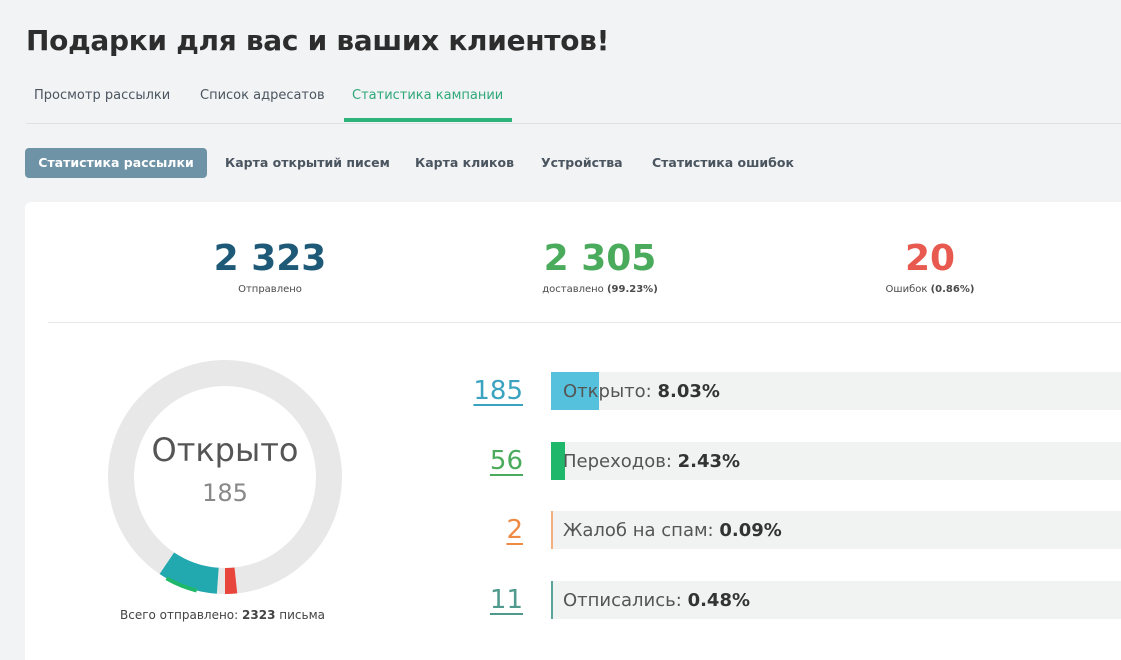 The image size is (1121, 660). I want to click on metric-clicks-bar: Переходов: 2.43%, so click(836, 461).